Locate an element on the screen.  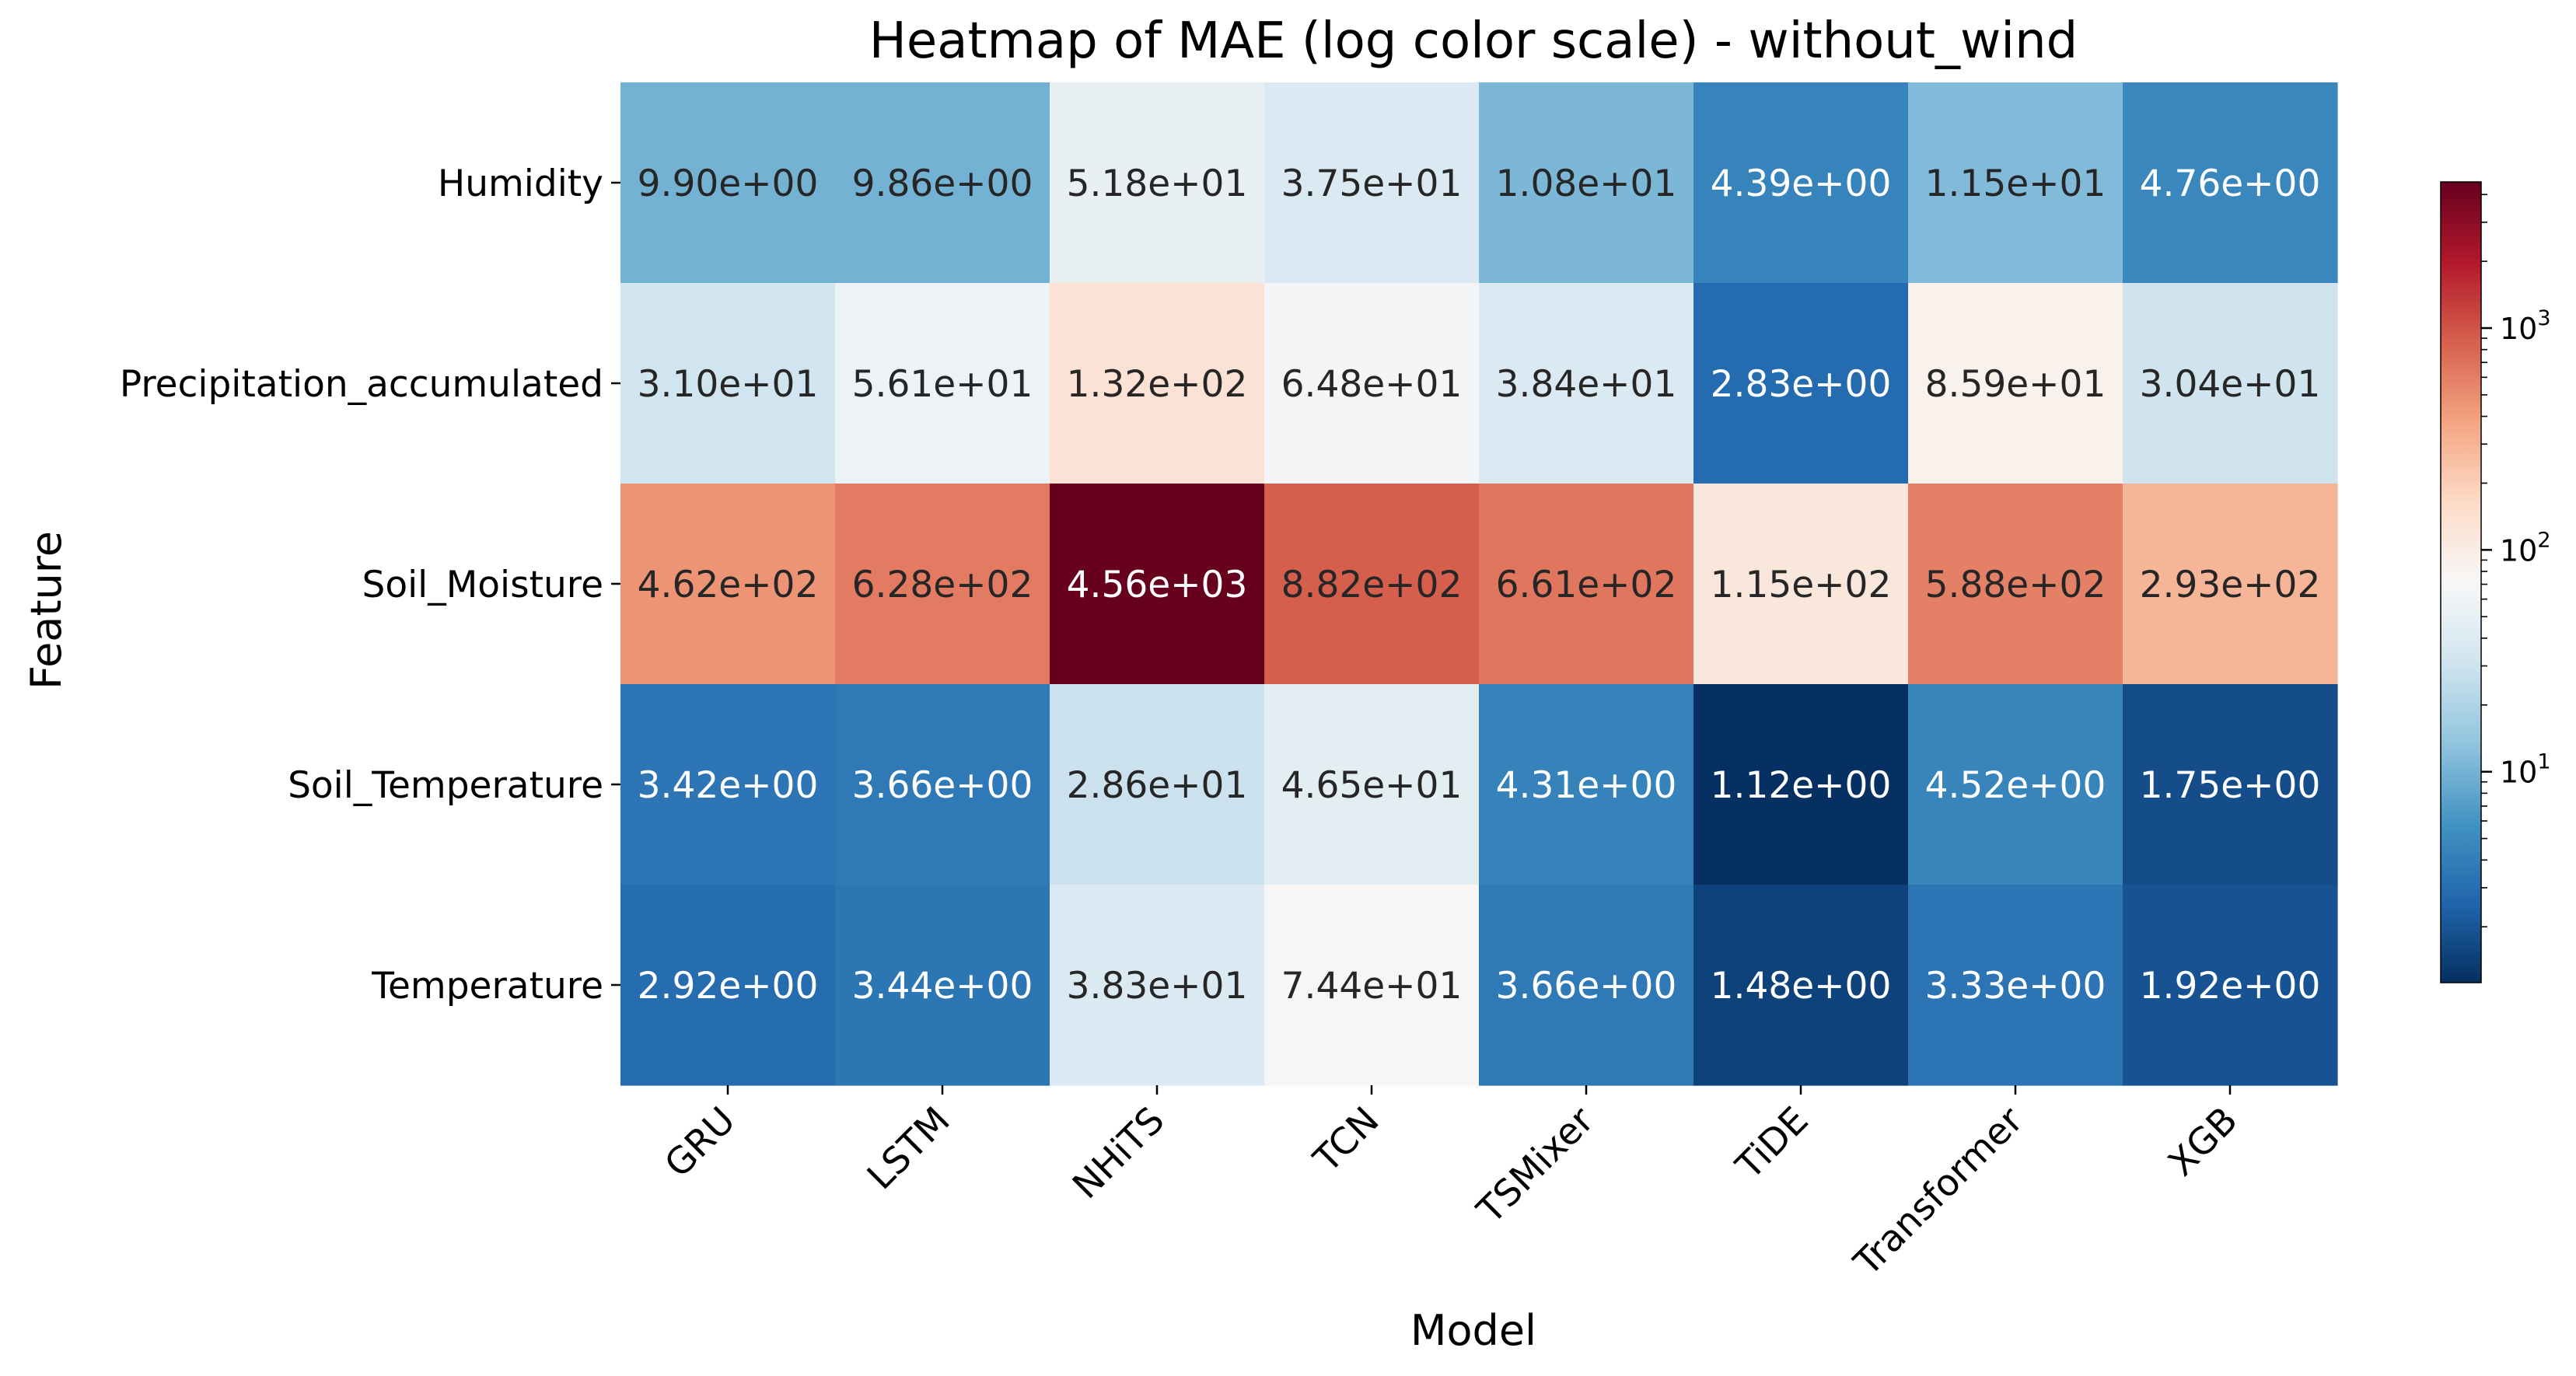
cell-value-label: 2.92e+00 is located at coordinates (728, 986).